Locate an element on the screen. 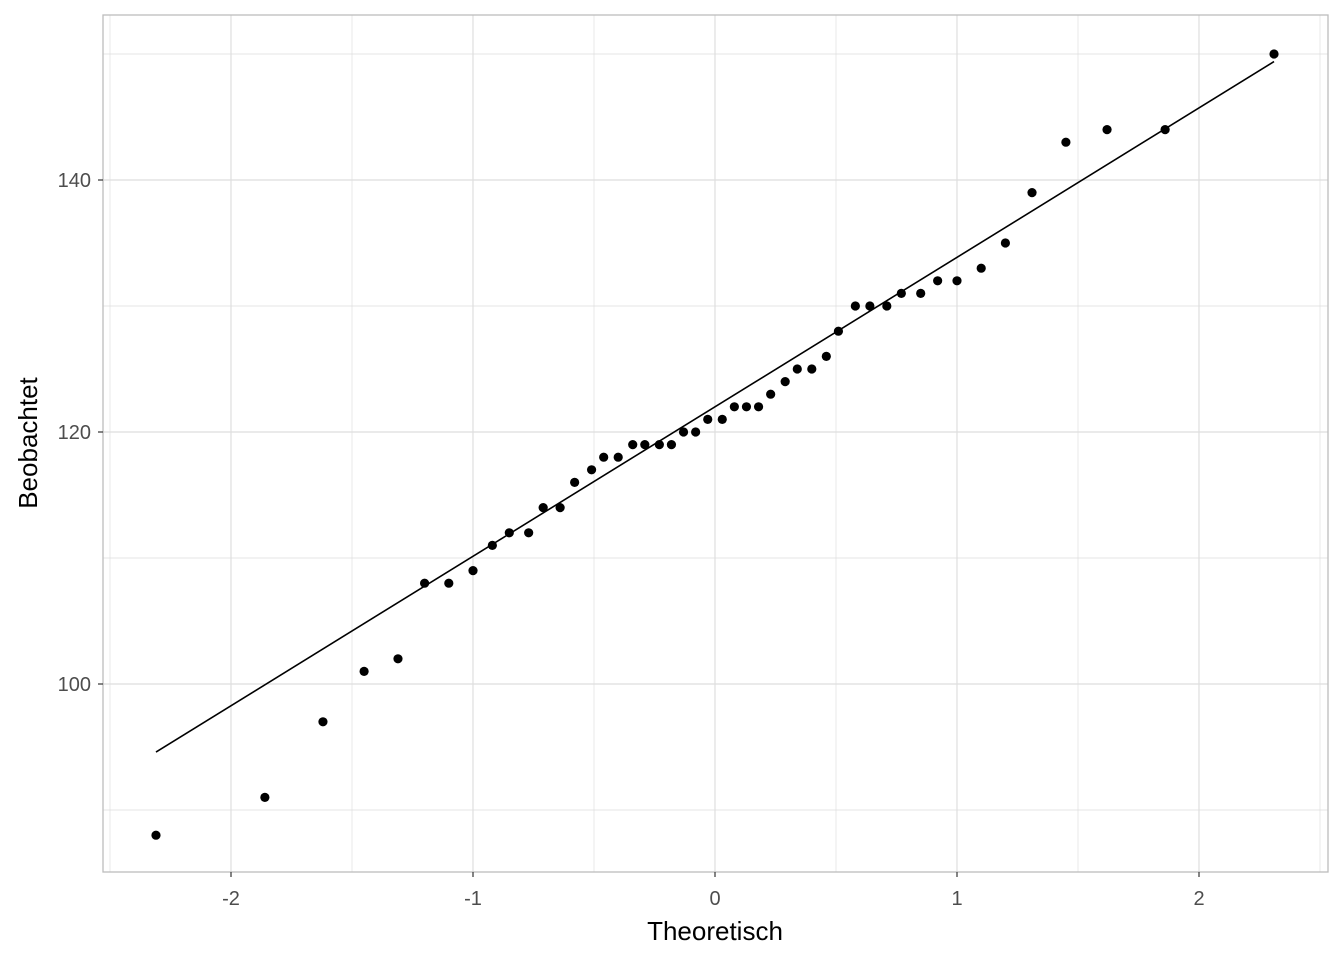 This screenshot has height=960, width=1344. y-axis-title: Beobachtet is located at coordinates (28, 442).